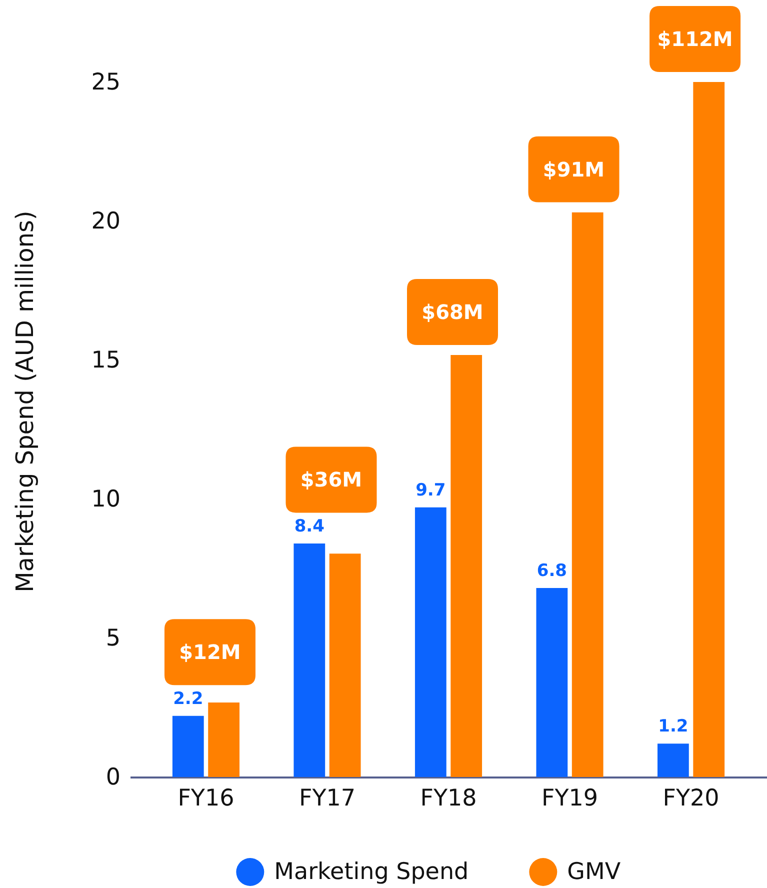  Describe the element at coordinates (113, 639) in the screenshot. I see `y-tick-label: 5` at that location.